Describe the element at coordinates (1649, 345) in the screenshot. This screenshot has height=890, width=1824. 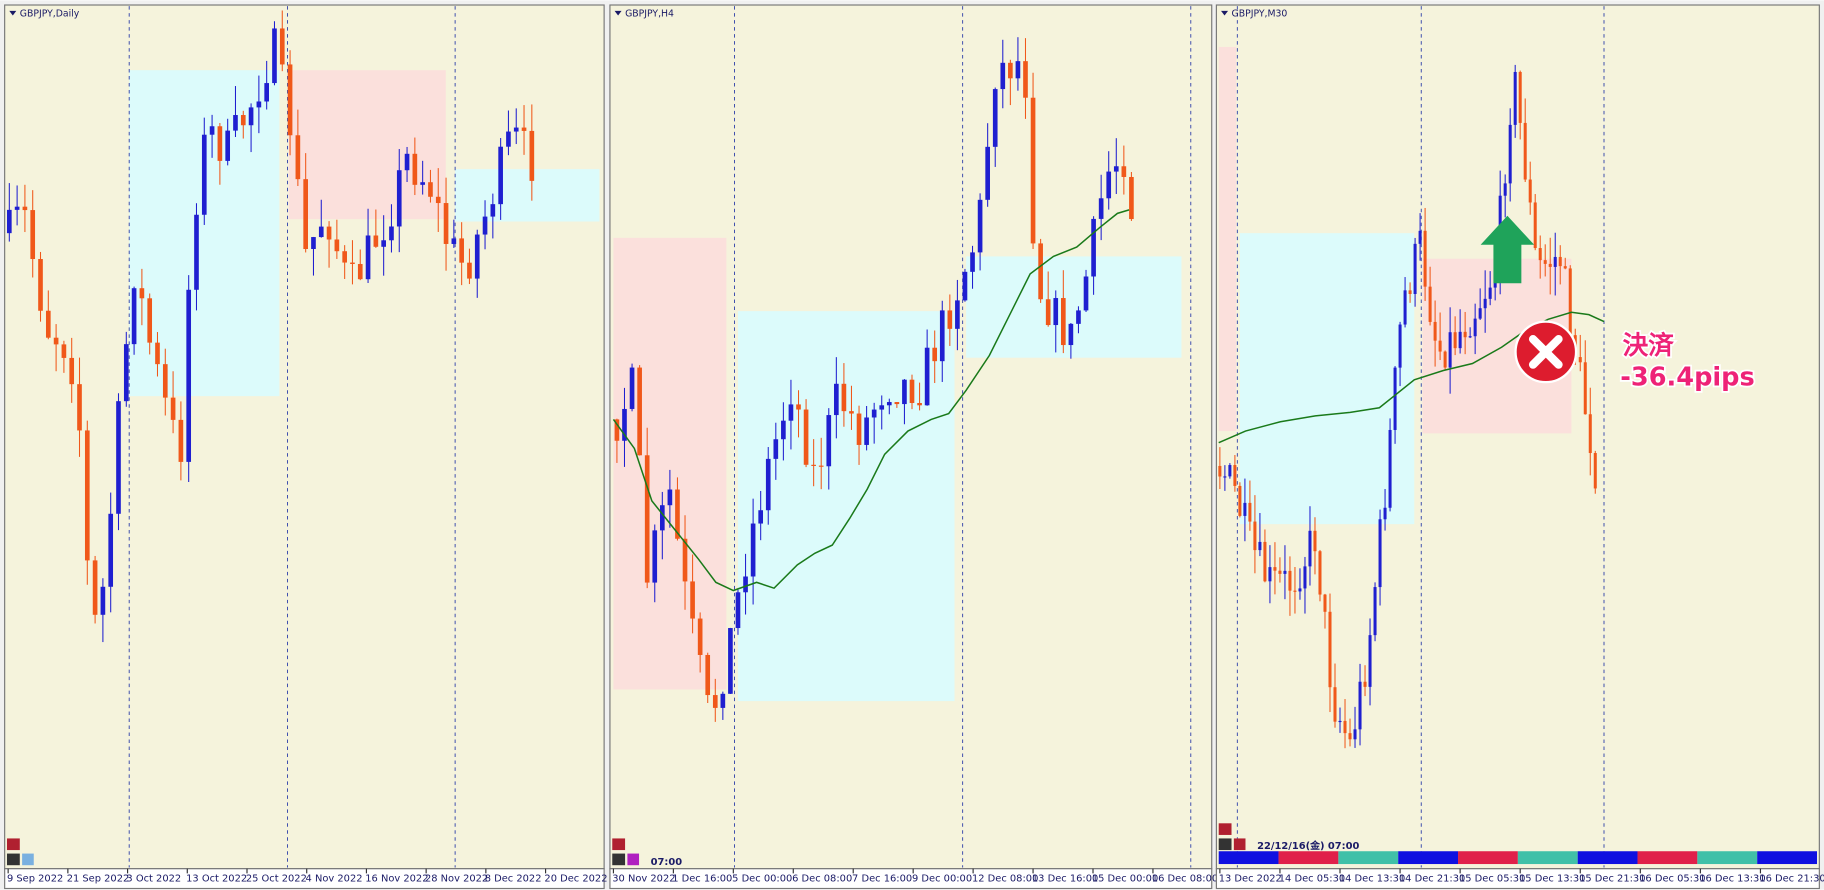
I see `annotation-line: 決済` at that location.